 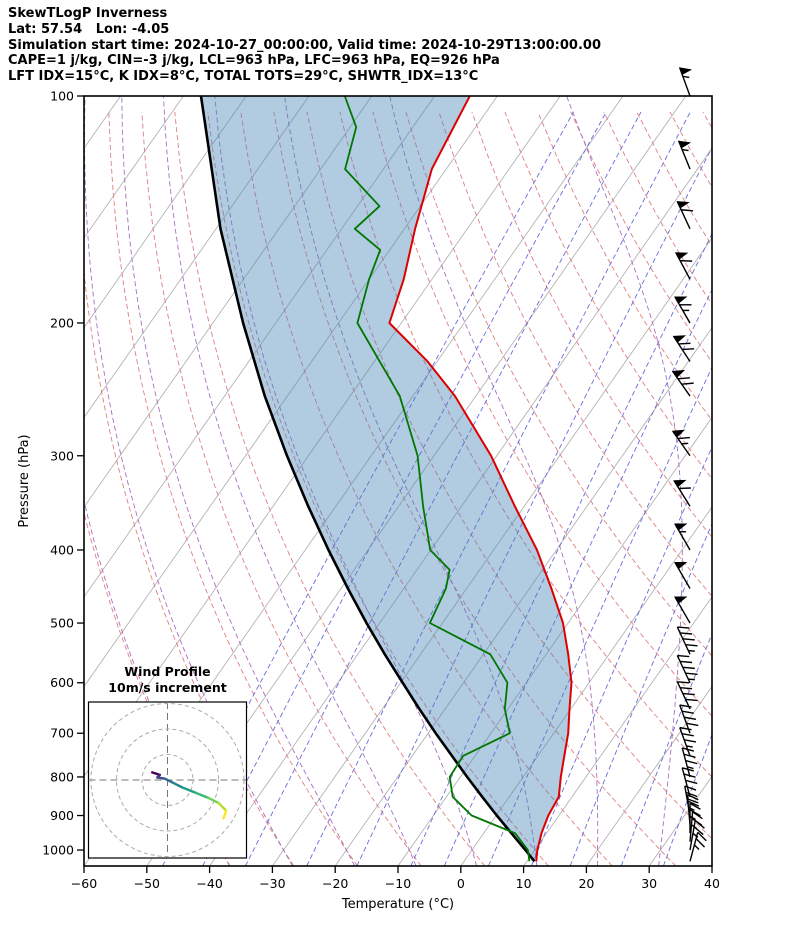 I want to click on hodograph-subtitle: 10m/s increment, so click(x=167, y=687).